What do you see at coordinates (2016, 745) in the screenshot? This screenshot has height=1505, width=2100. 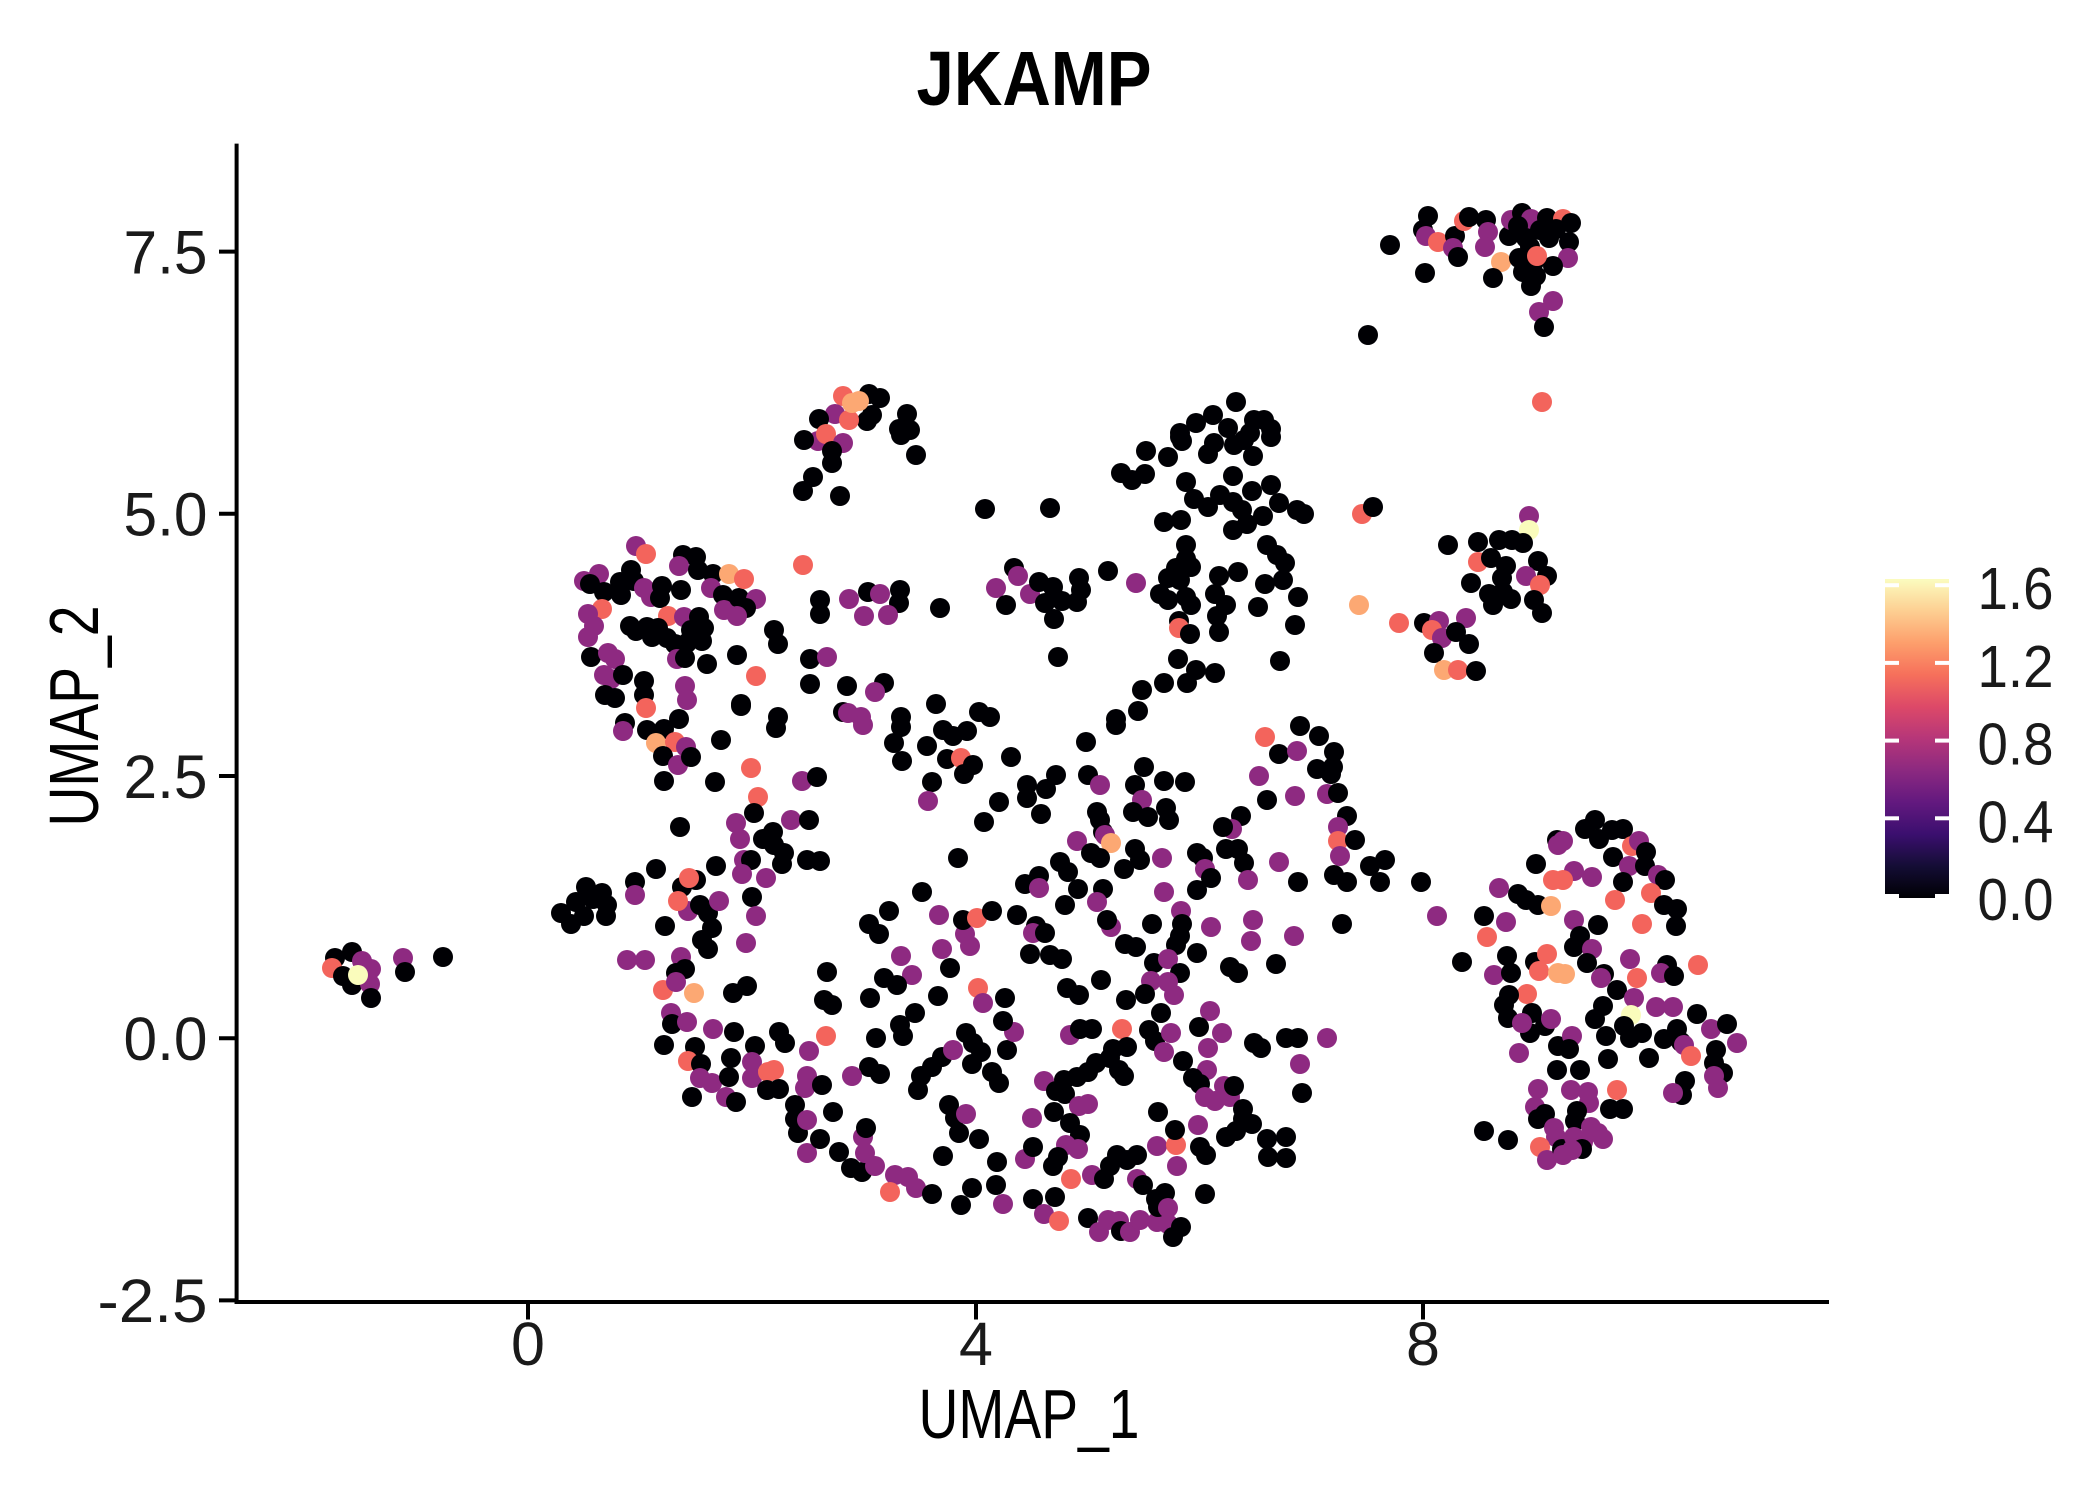 I see `svg-text: 0.8` at bounding box center [2016, 745].